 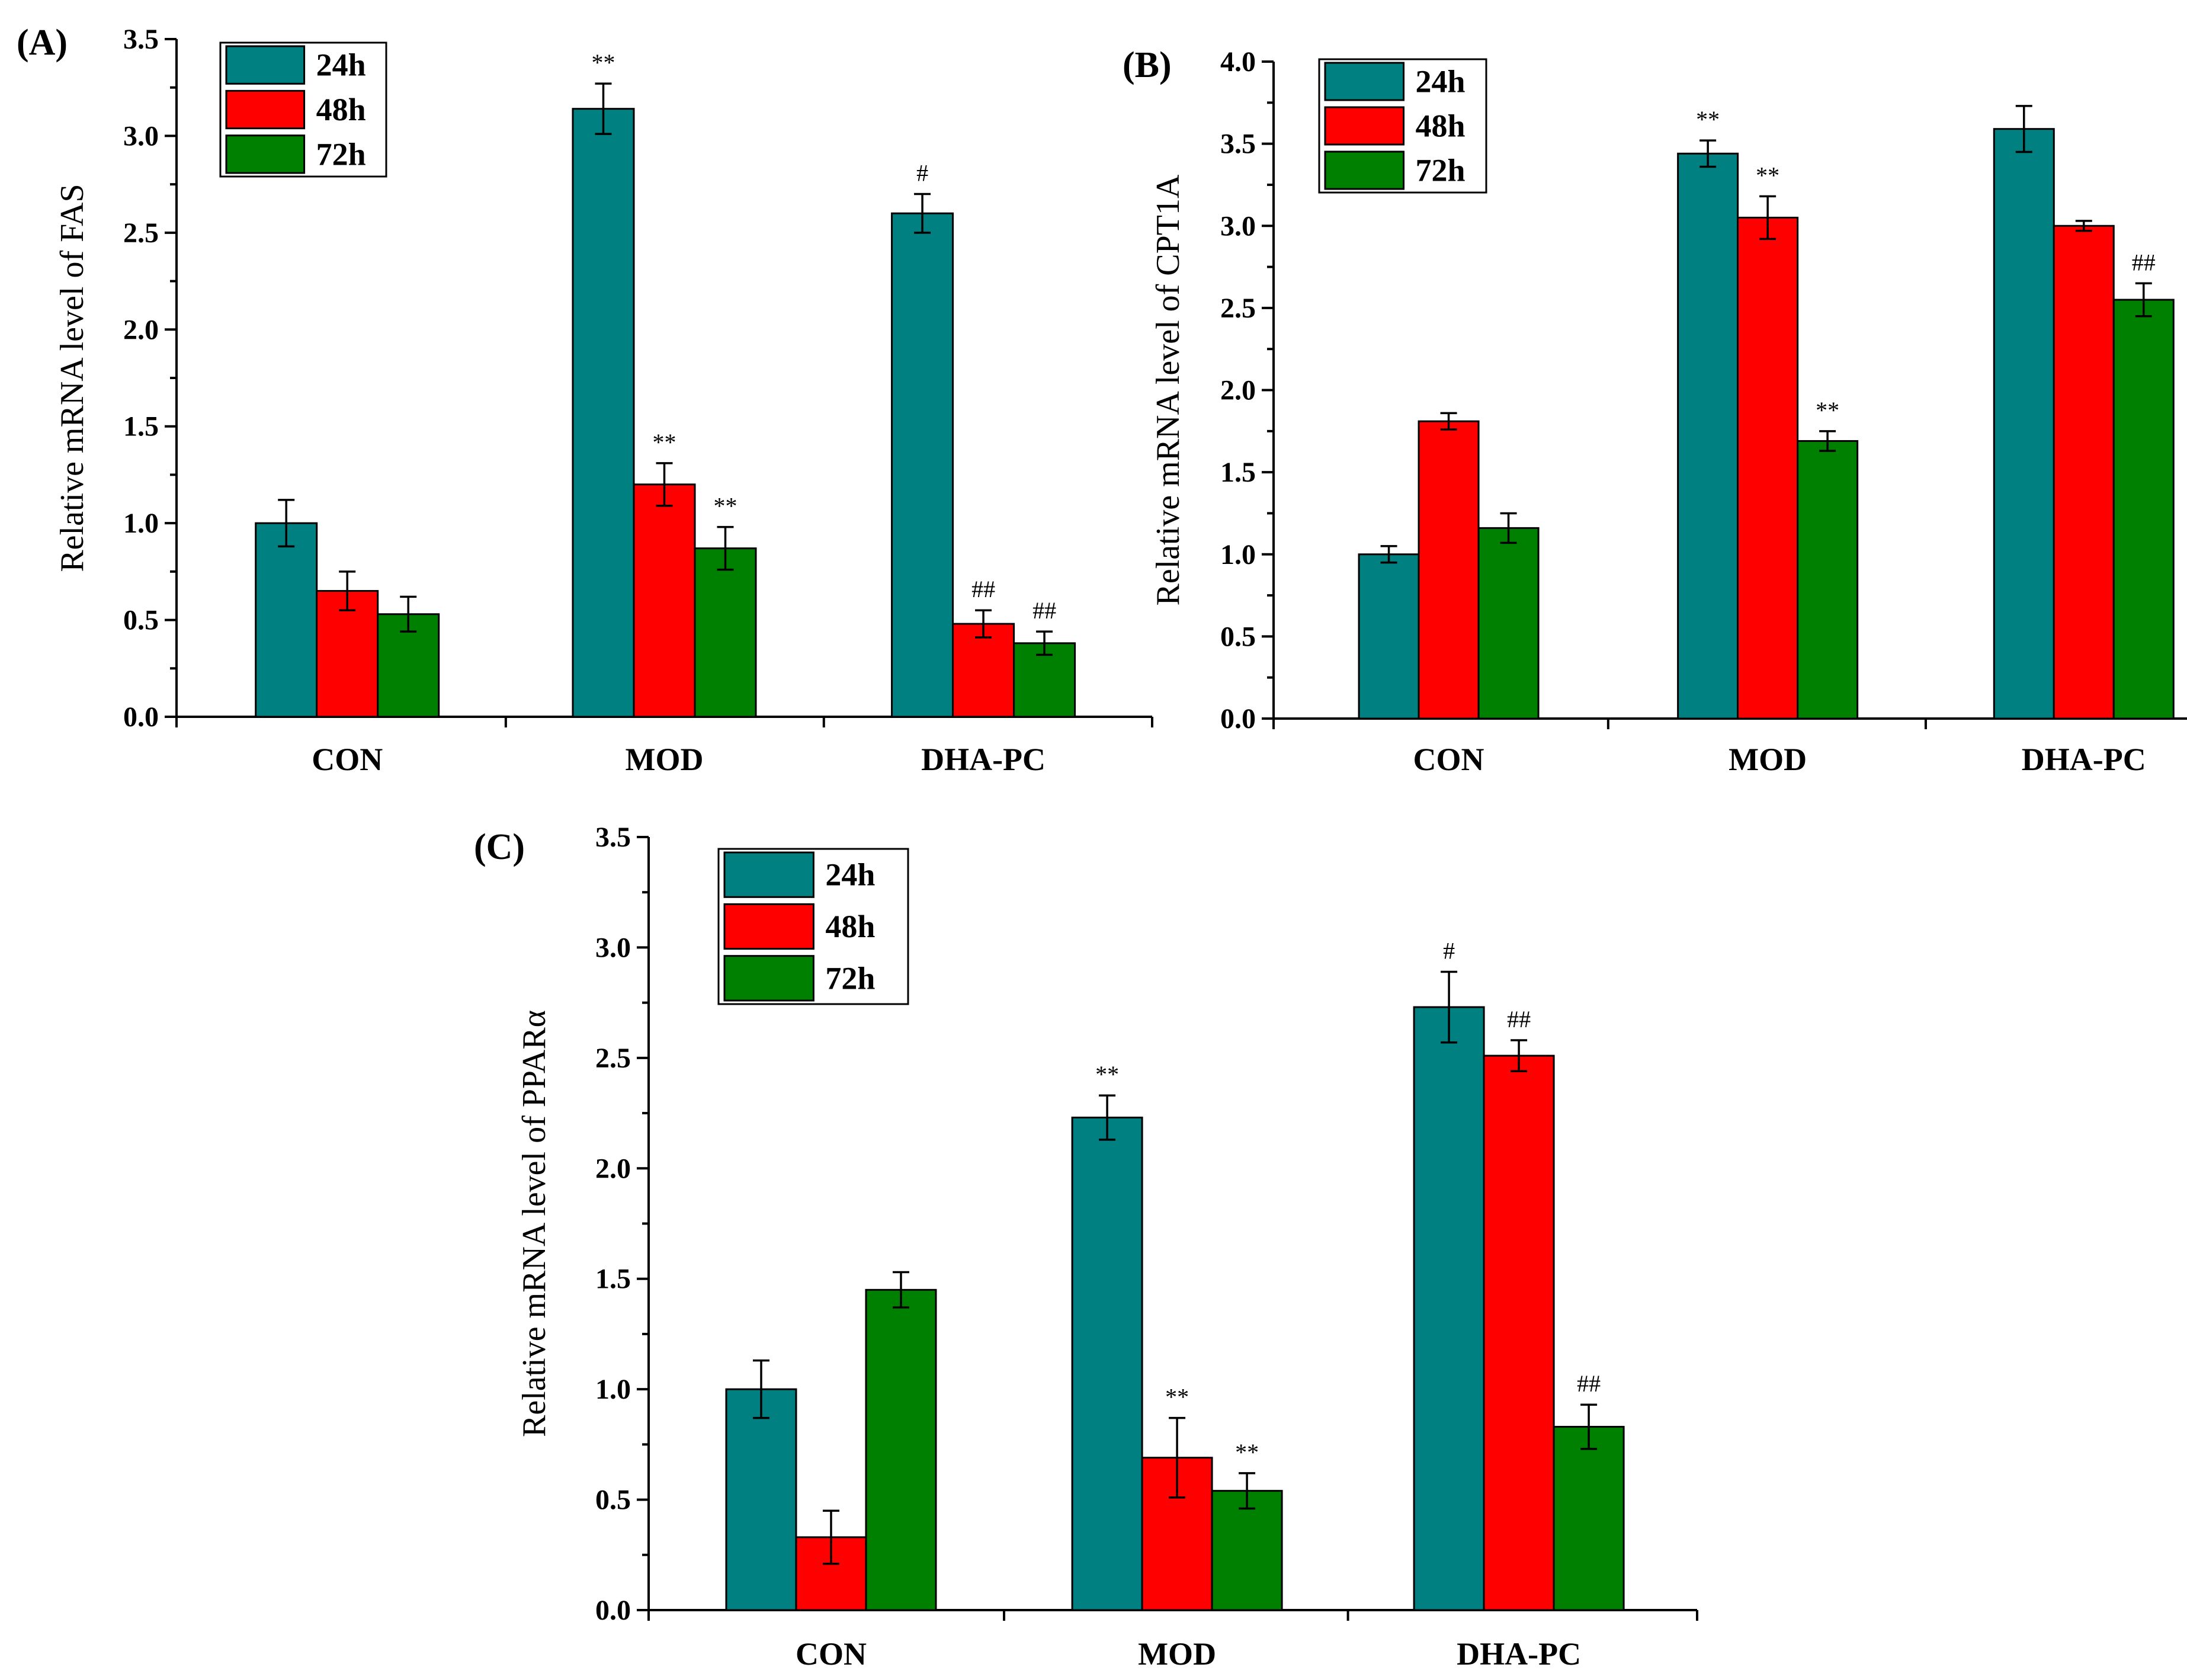 I want to click on y-tick-label: 4.0, so click(x=1238, y=62).